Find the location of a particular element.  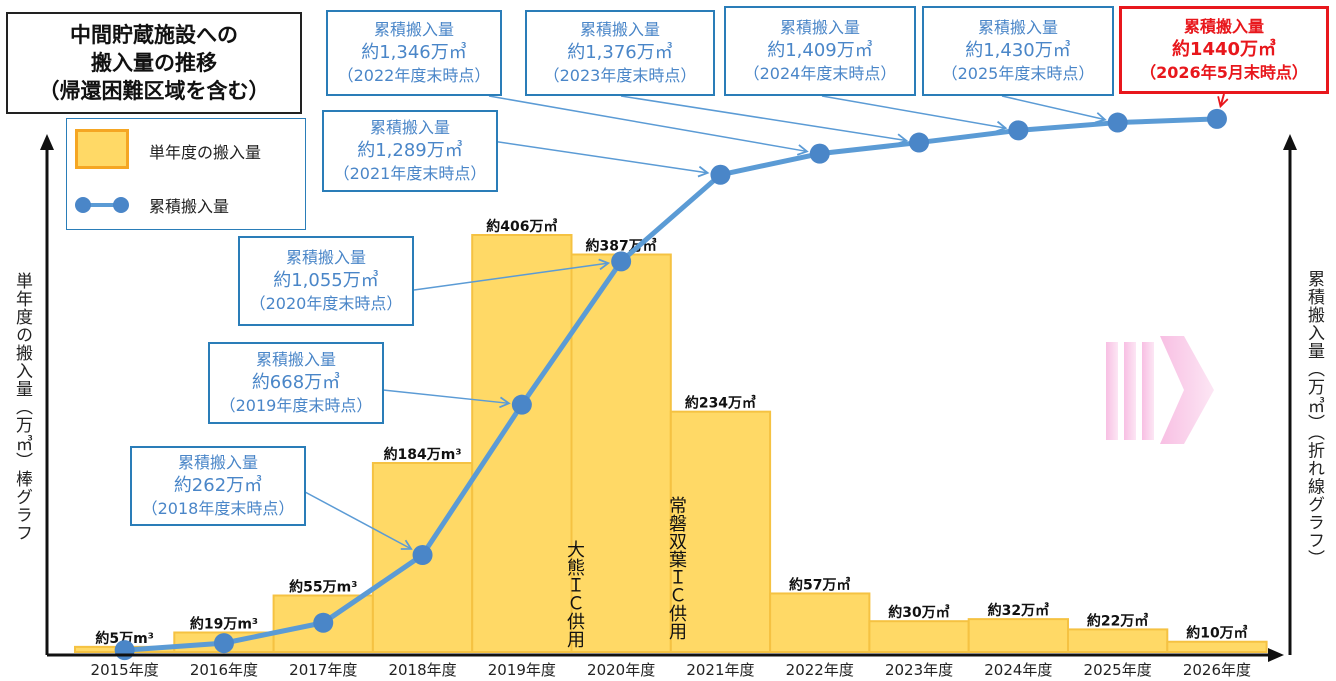

bar-2022年度 is located at coordinates (820, 623).